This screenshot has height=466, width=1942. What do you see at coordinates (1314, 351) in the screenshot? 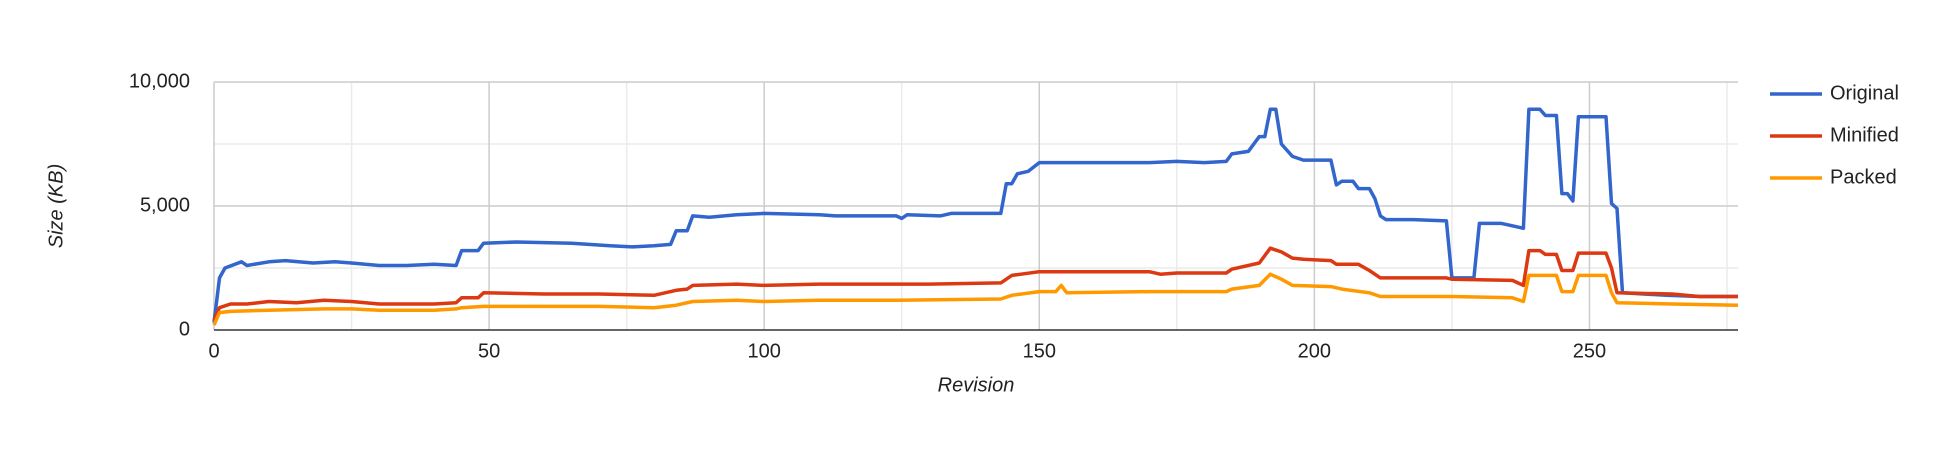
I see `x-tick-label: 200` at bounding box center [1314, 351].